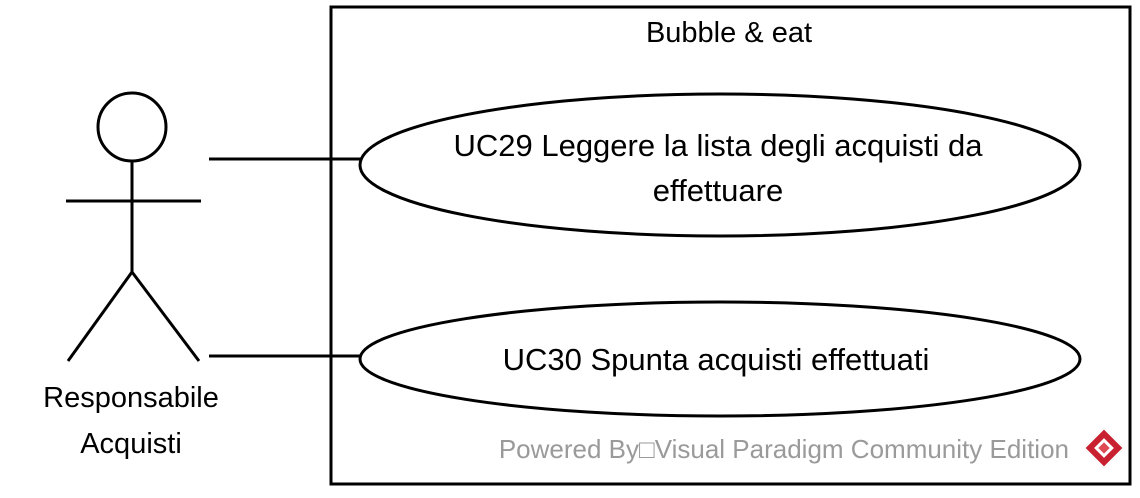  What do you see at coordinates (132, 127) in the screenshot?
I see `actor-head` at bounding box center [132, 127].